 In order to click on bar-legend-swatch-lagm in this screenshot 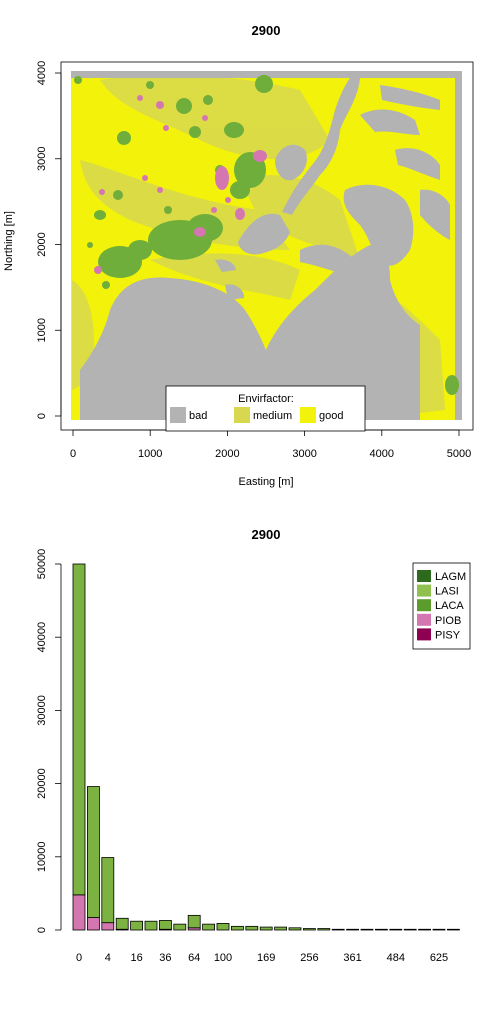, I will do `click(424, 576)`.